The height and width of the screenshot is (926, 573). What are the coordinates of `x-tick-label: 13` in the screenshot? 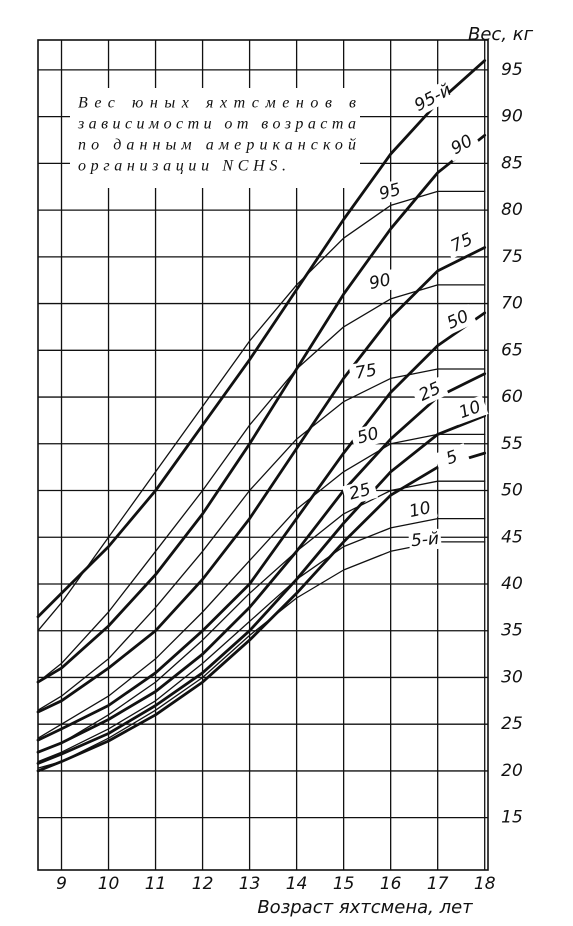 It's located at (250, 884).